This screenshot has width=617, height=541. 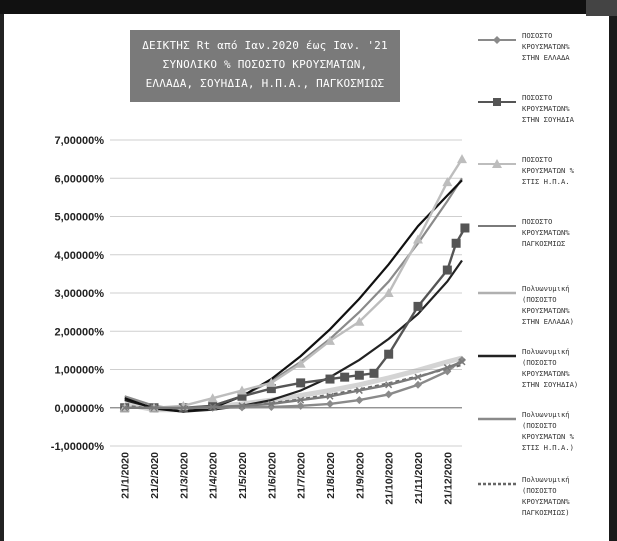 What do you see at coordinates (265, 83) in the screenshot?
I see `chart-title-line-3: ΕΛΛΑΔΑ, ΣΟΥΗΔΙΑ, Η.Π.Α., ΠΑΓΚΟΣΜΙΩΣ` at bounding box center [265, 83].